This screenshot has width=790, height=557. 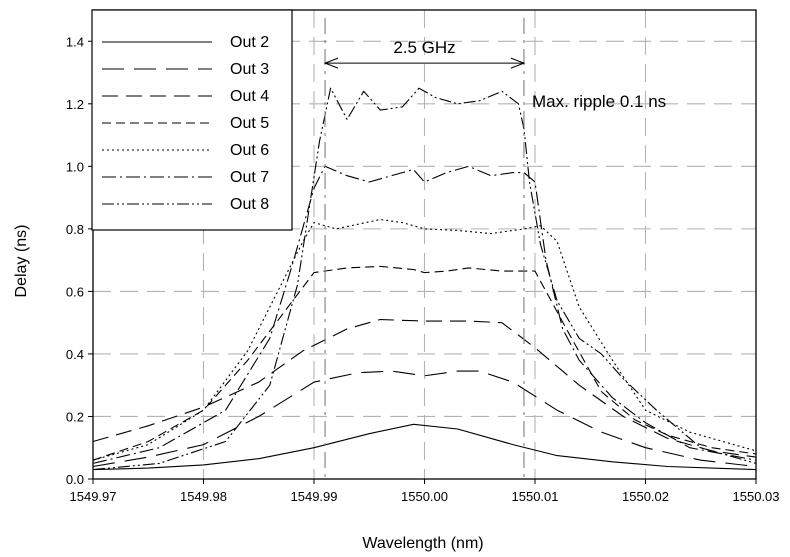 What do you see at coordinates (424, 47) in the screenshot?
I see `bandwidth-label: 2.5 GHz` at bounding box center [424, 47].